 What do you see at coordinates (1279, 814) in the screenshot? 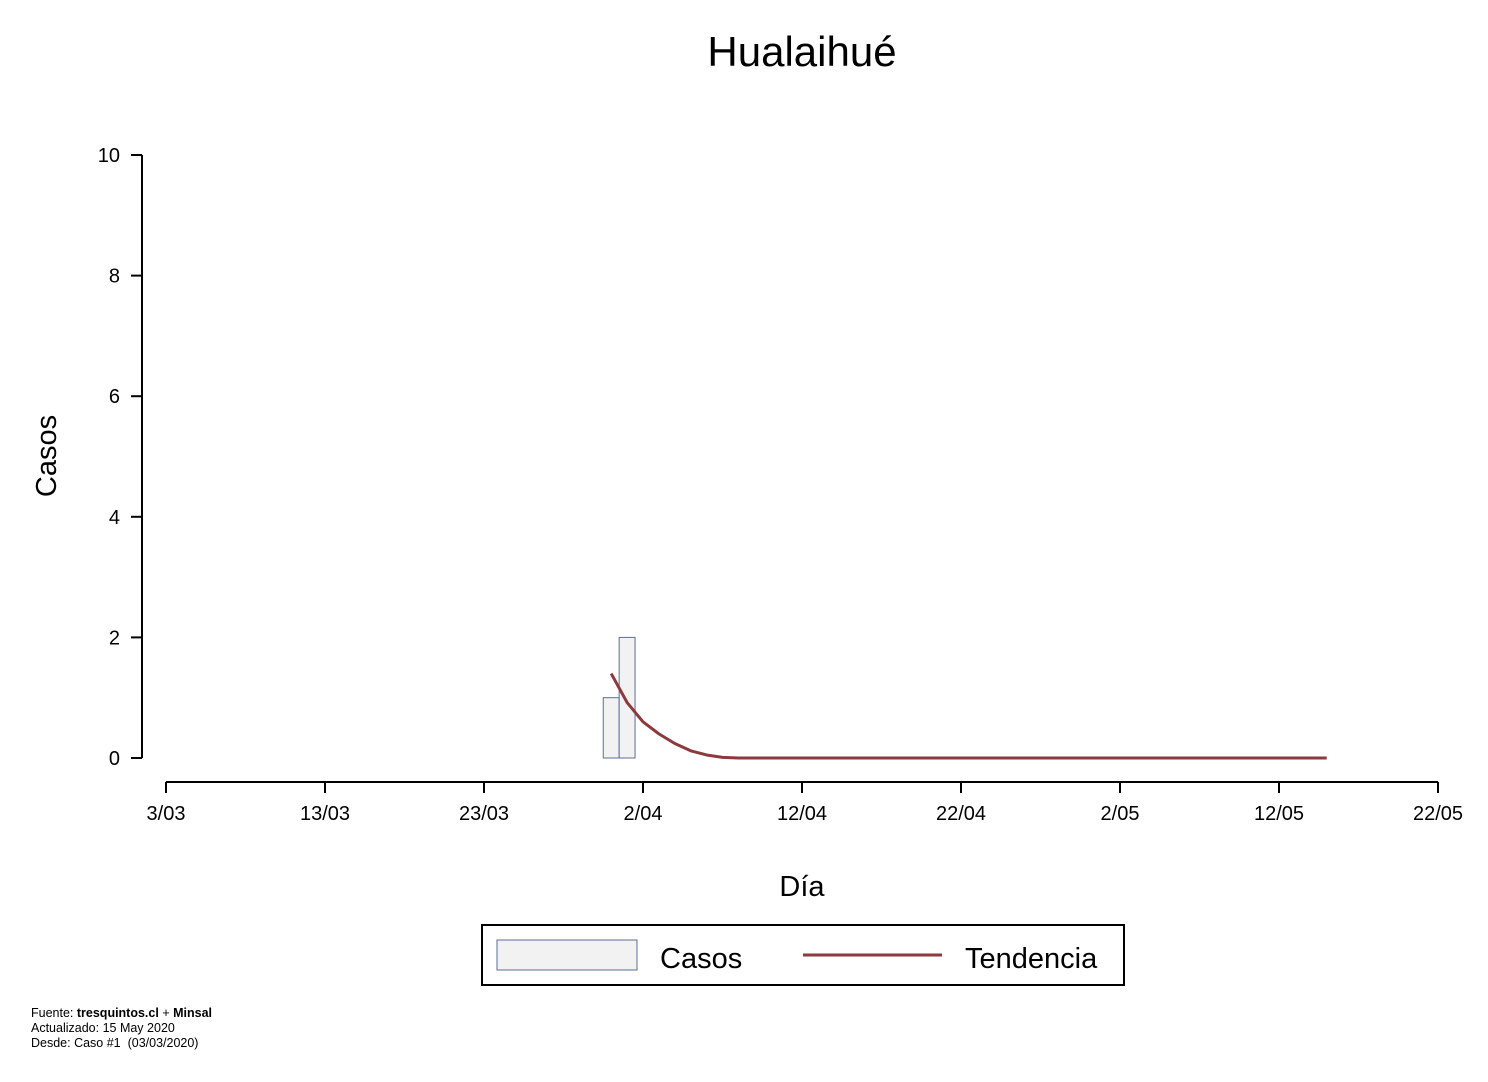
I see `x-tick-label: 12/05` at bounding box center [1279, 814].